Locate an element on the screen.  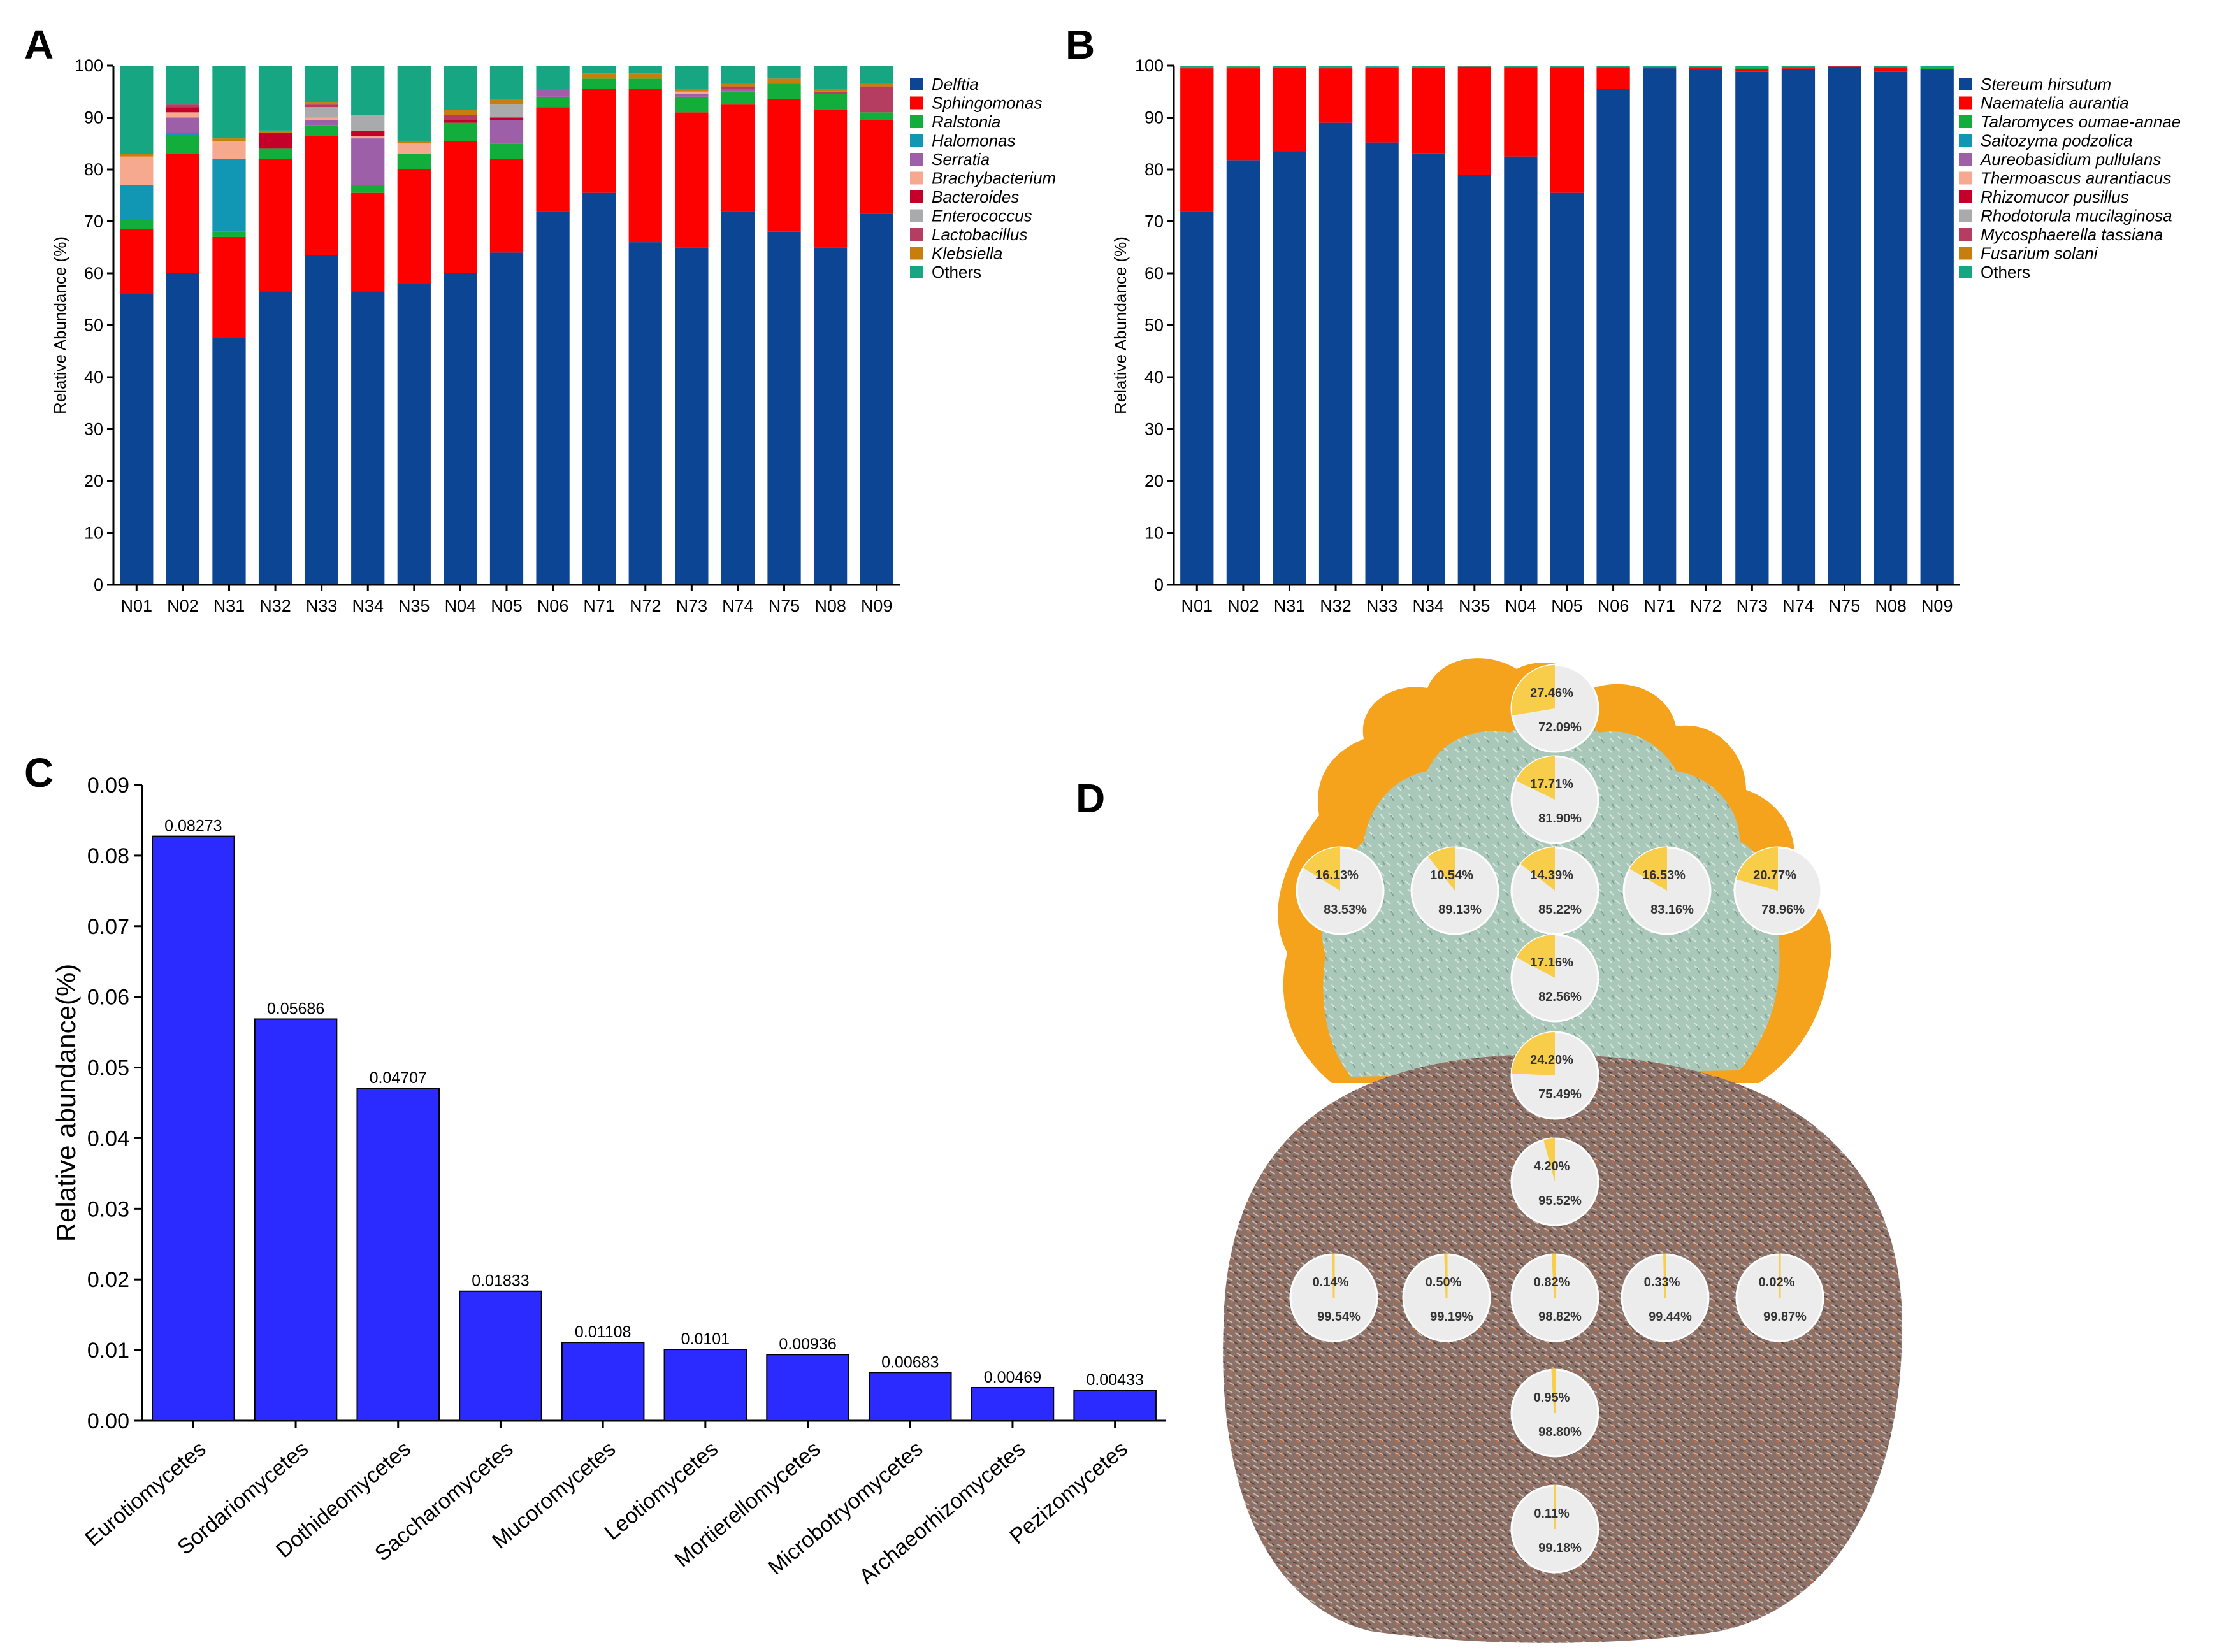
y-tick-label: 70 is located at coordinates (93, 221).